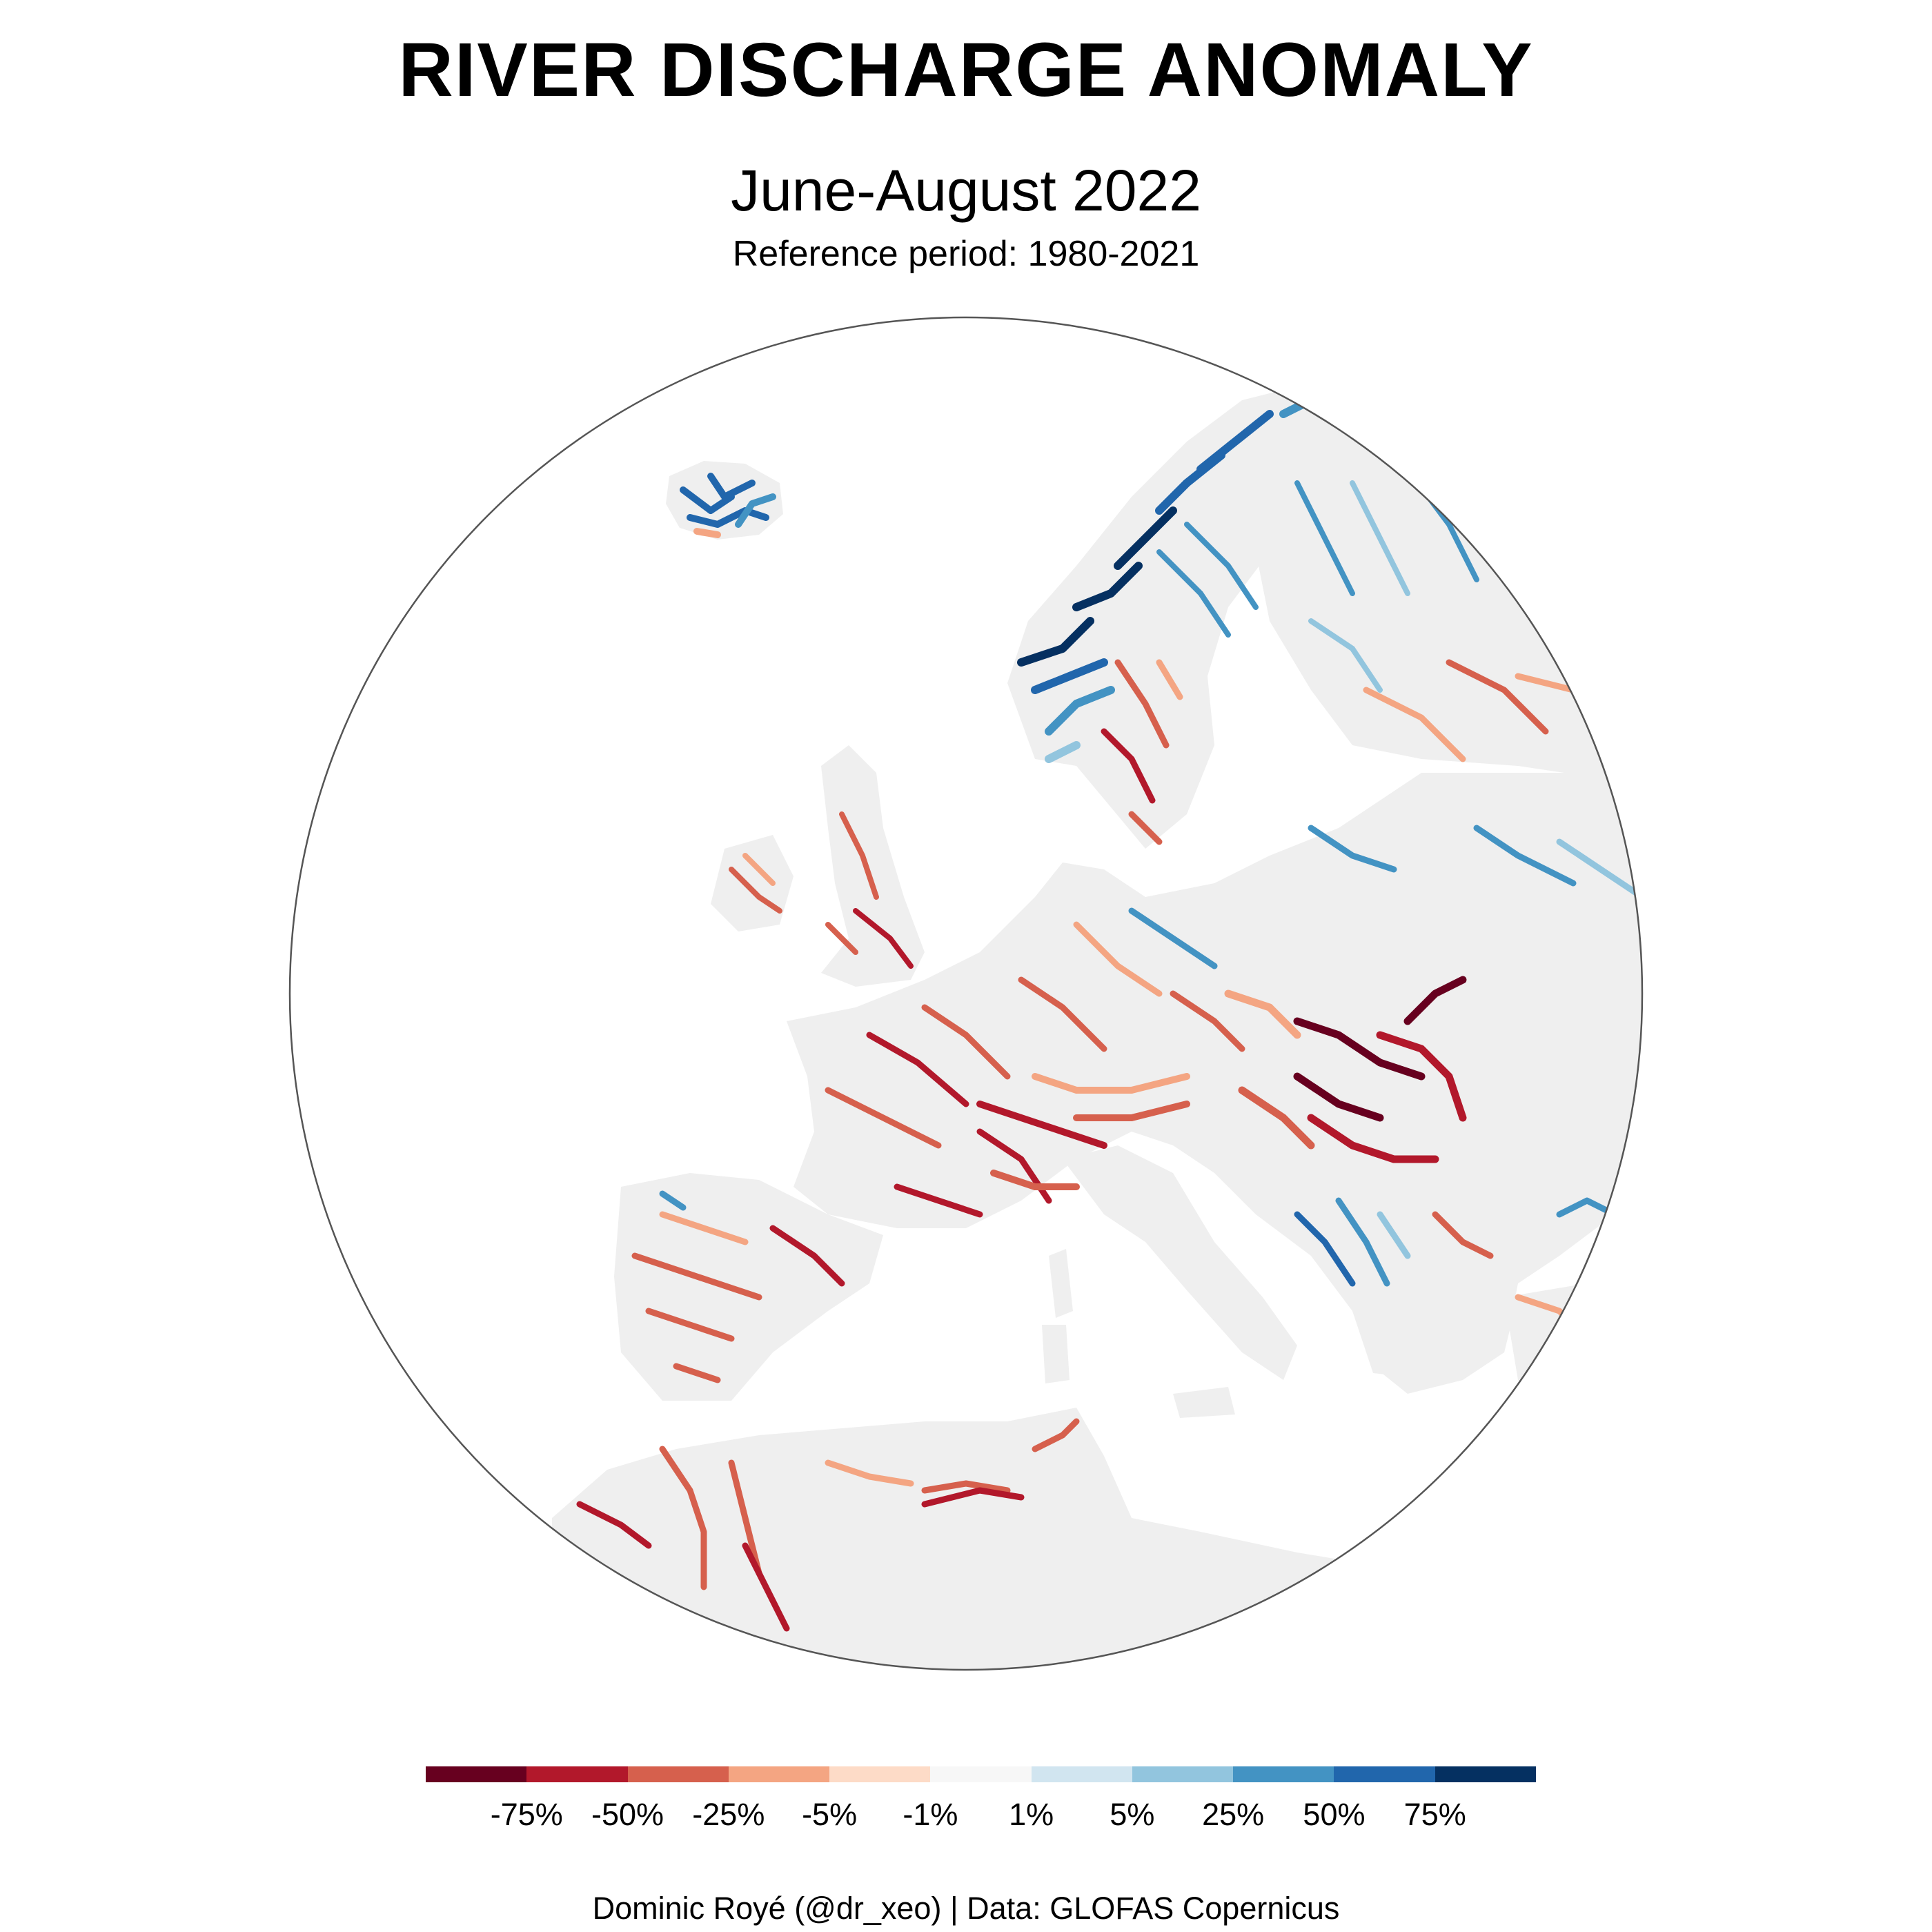 This screenshot has height=1932, width=1932. What do you see at coordinates (526, 1814) in the screenshot?
I see `legend-label: -75%` at bounding box center [526, 1814].